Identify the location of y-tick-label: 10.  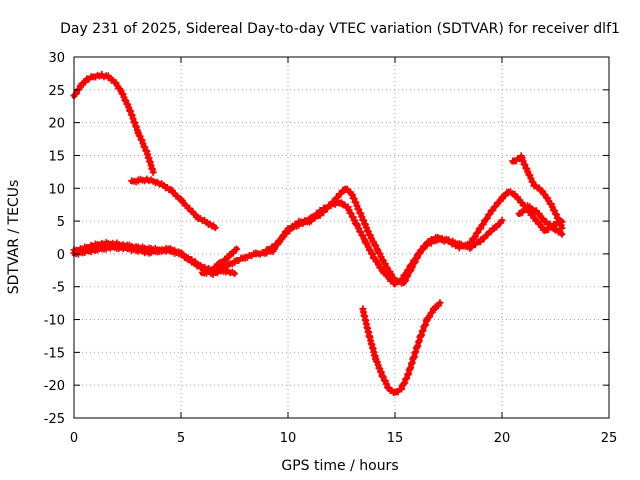
(56, 189).